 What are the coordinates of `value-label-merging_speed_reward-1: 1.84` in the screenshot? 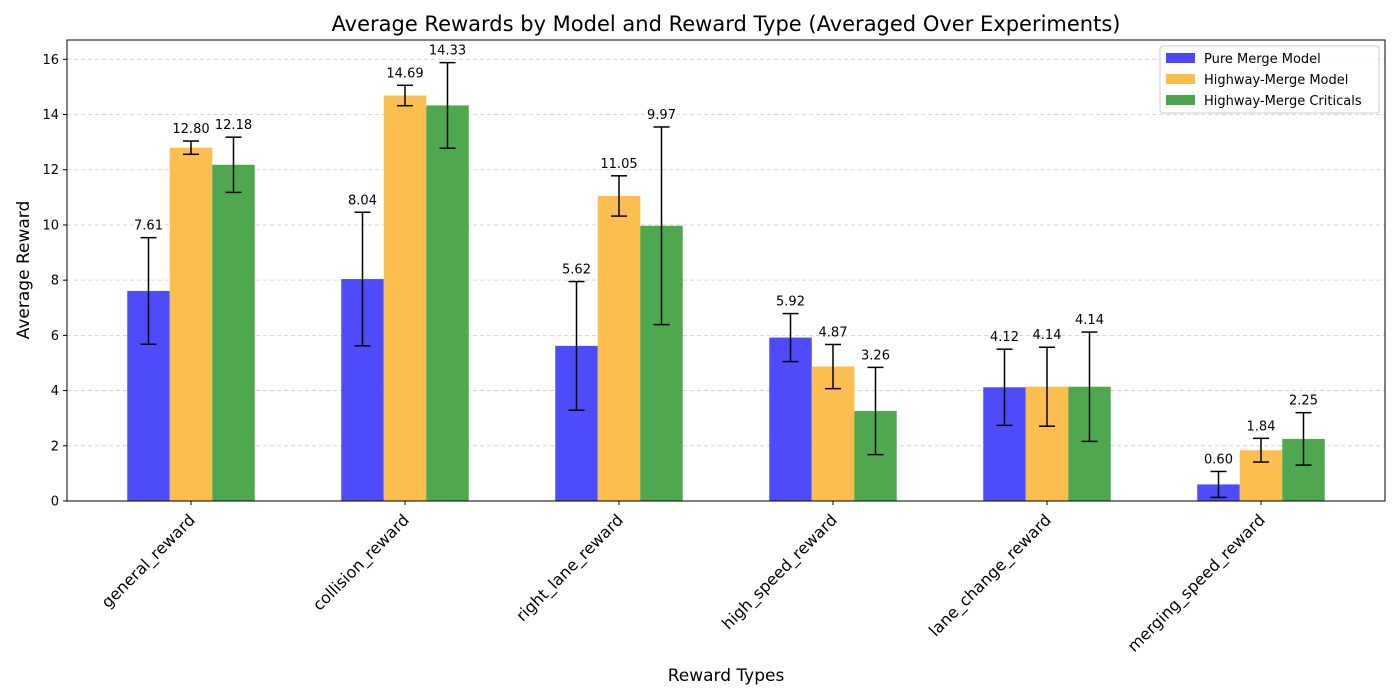 It's located at (1261, 426).